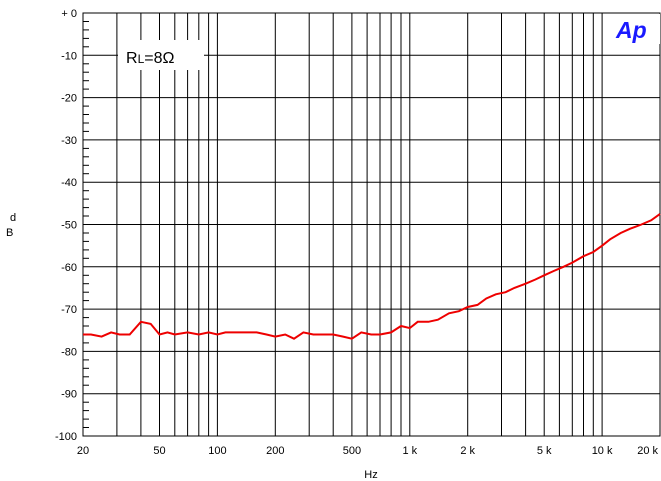 This screenshot has width=661, height=481. What do you see at coordinates (66, 437) in the screenshot?
I see `y-tick-label-10: -100` at bounding box center [66, 437].